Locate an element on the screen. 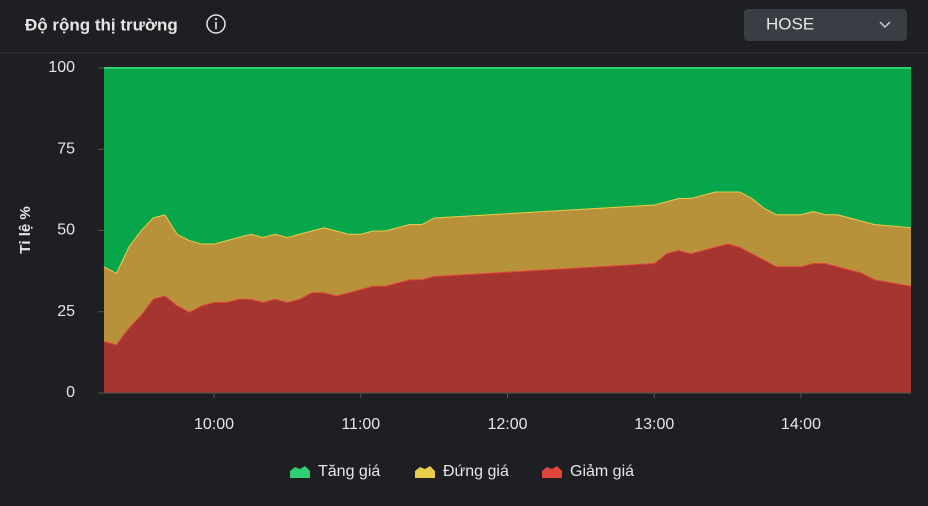 The image size is (928, 506). x-tick-label: 12:00 is located at coordinates (507, 424).